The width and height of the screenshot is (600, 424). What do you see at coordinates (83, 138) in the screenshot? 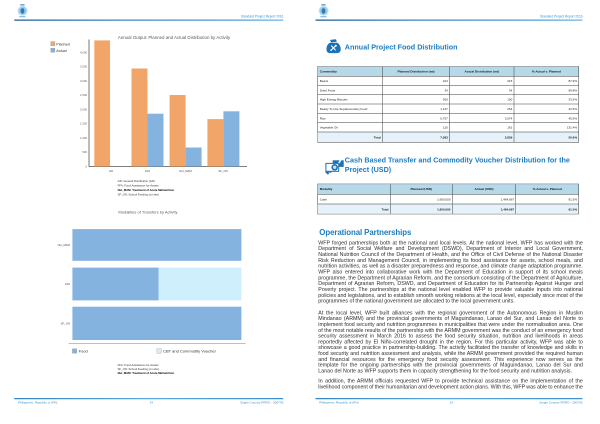
I see `svg-text: 1,000` at bounding box center [83, 138].